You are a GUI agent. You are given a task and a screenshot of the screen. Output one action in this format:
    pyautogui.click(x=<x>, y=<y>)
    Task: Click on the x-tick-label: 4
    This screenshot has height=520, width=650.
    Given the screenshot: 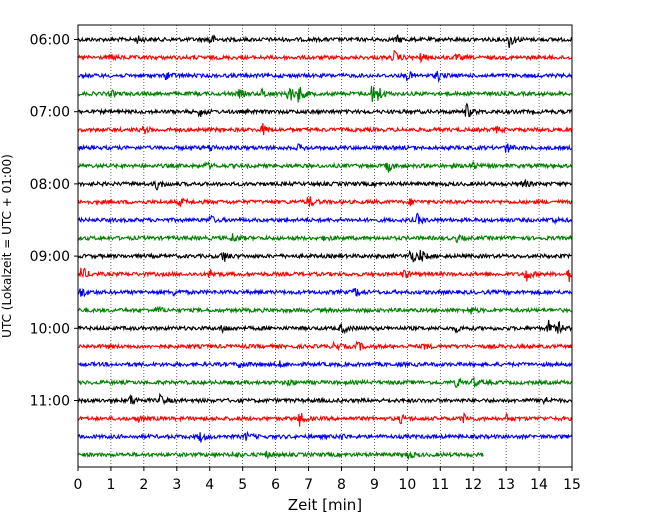 What is the action you would take?
    pyautogui.click(x=209, y=485)
    